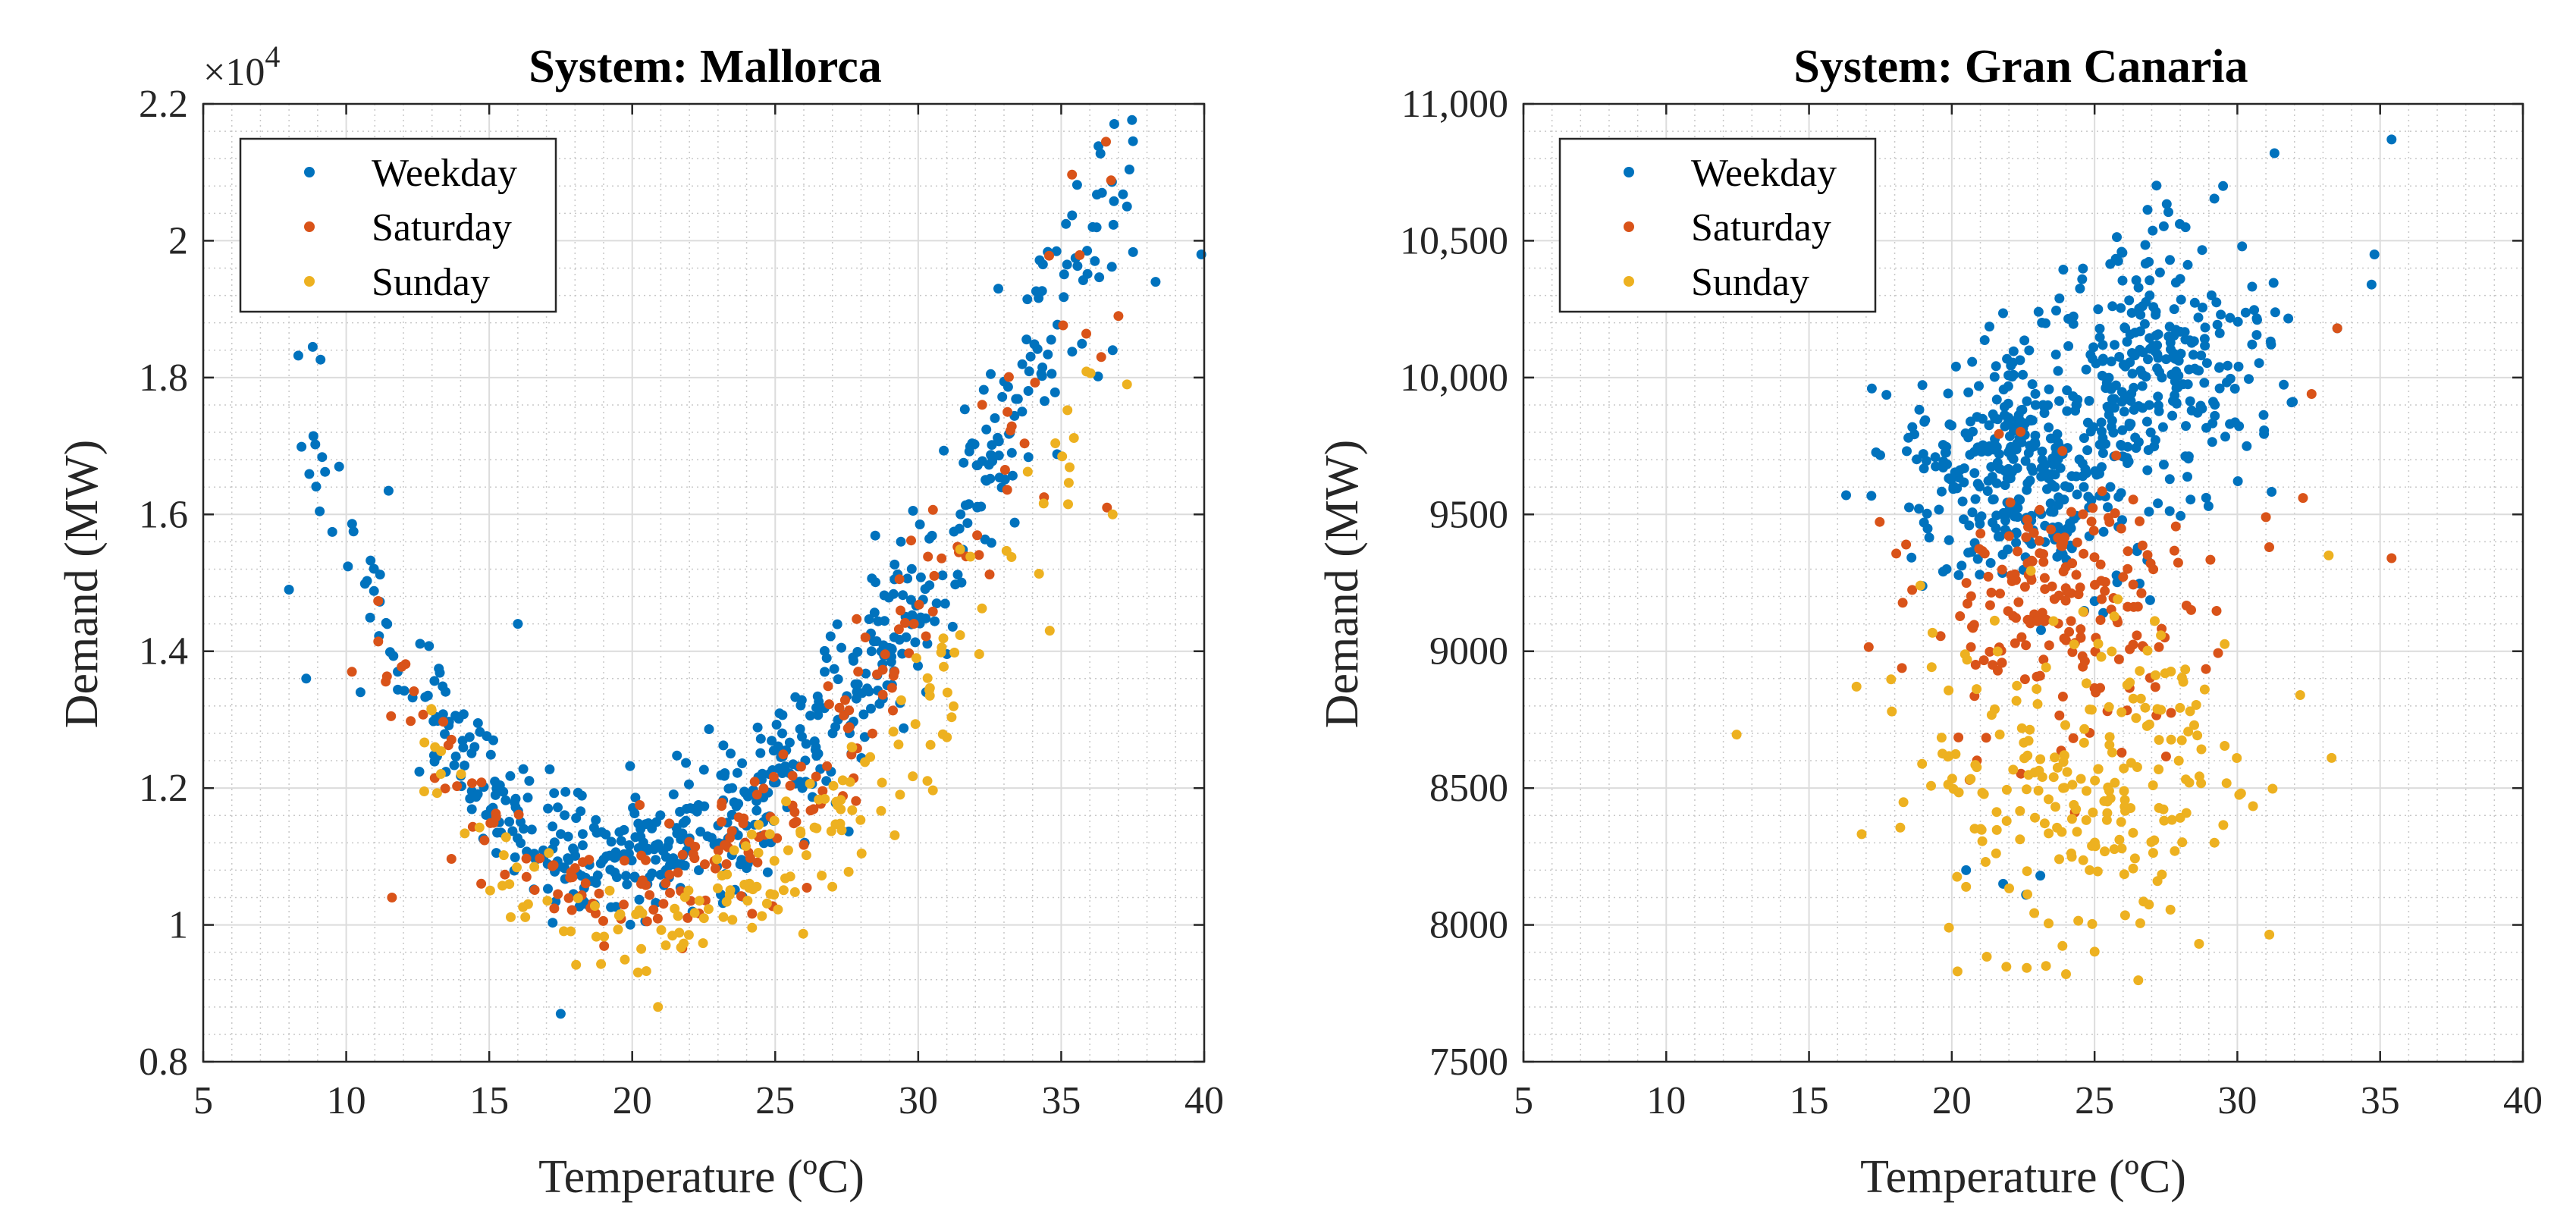  I want to click on y-axis-label: Demand (MW), so click(1342, 584).